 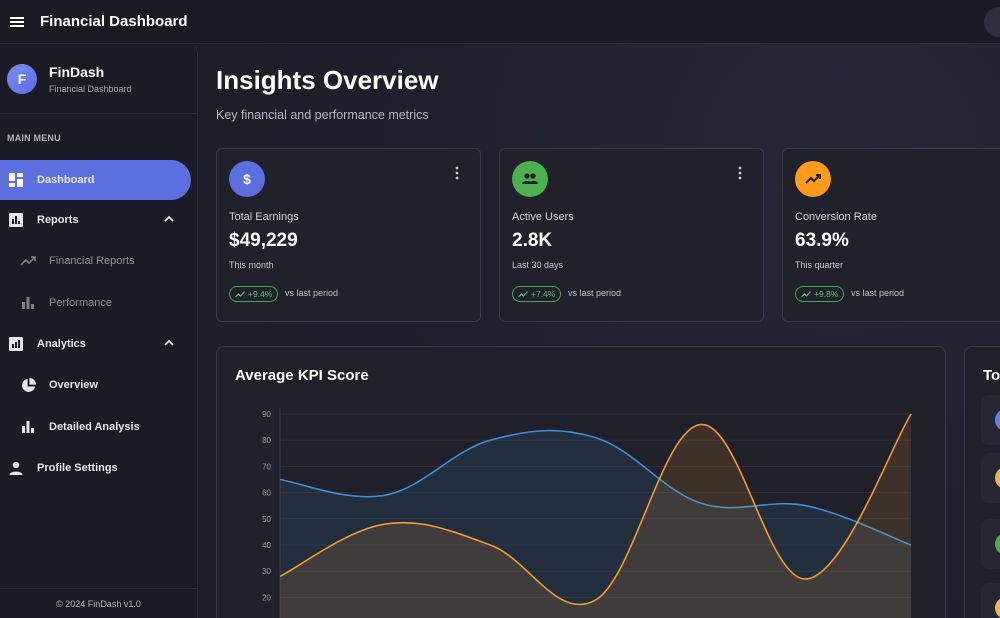 I want to click on sidebar-item-label: Performance, so click(x=80, y=303).